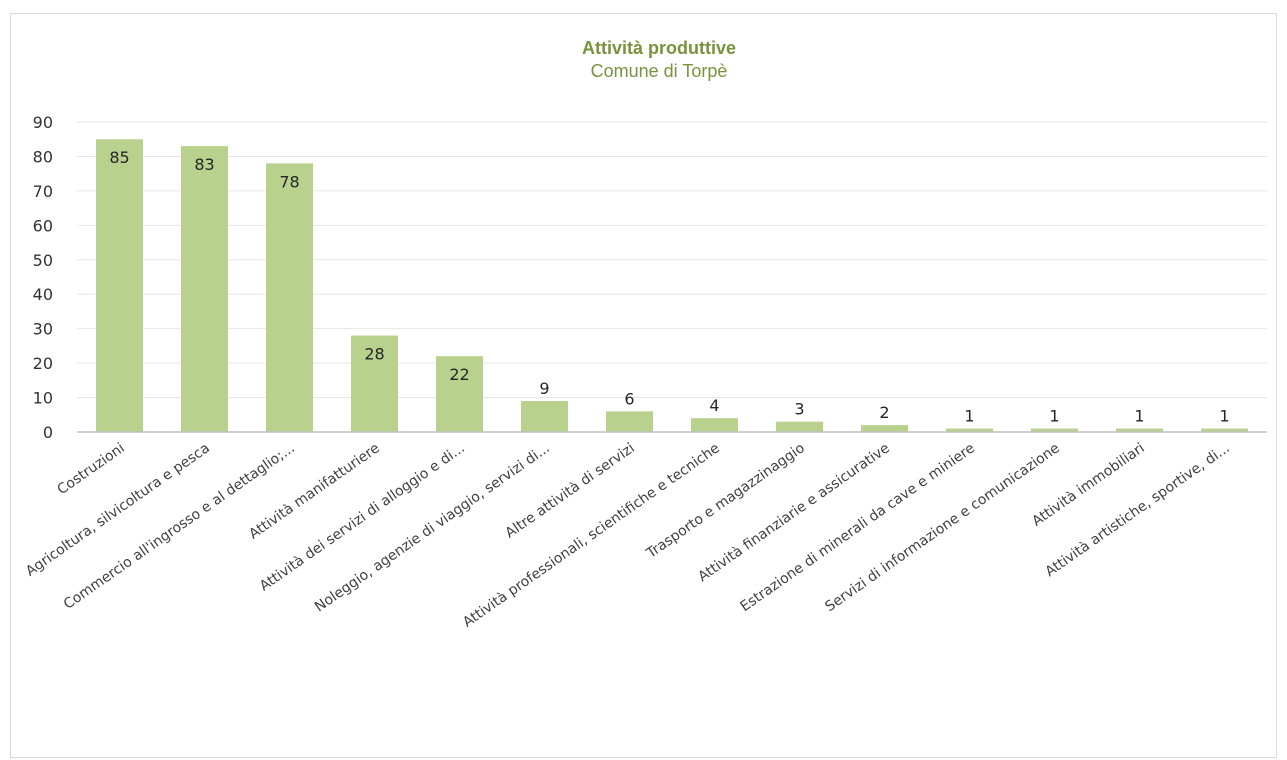 This screenshot has width=1287, height=760. Describe the element at coordinates (43, 294) in the screenshot. I see `y-tick-label: 40` at that location.